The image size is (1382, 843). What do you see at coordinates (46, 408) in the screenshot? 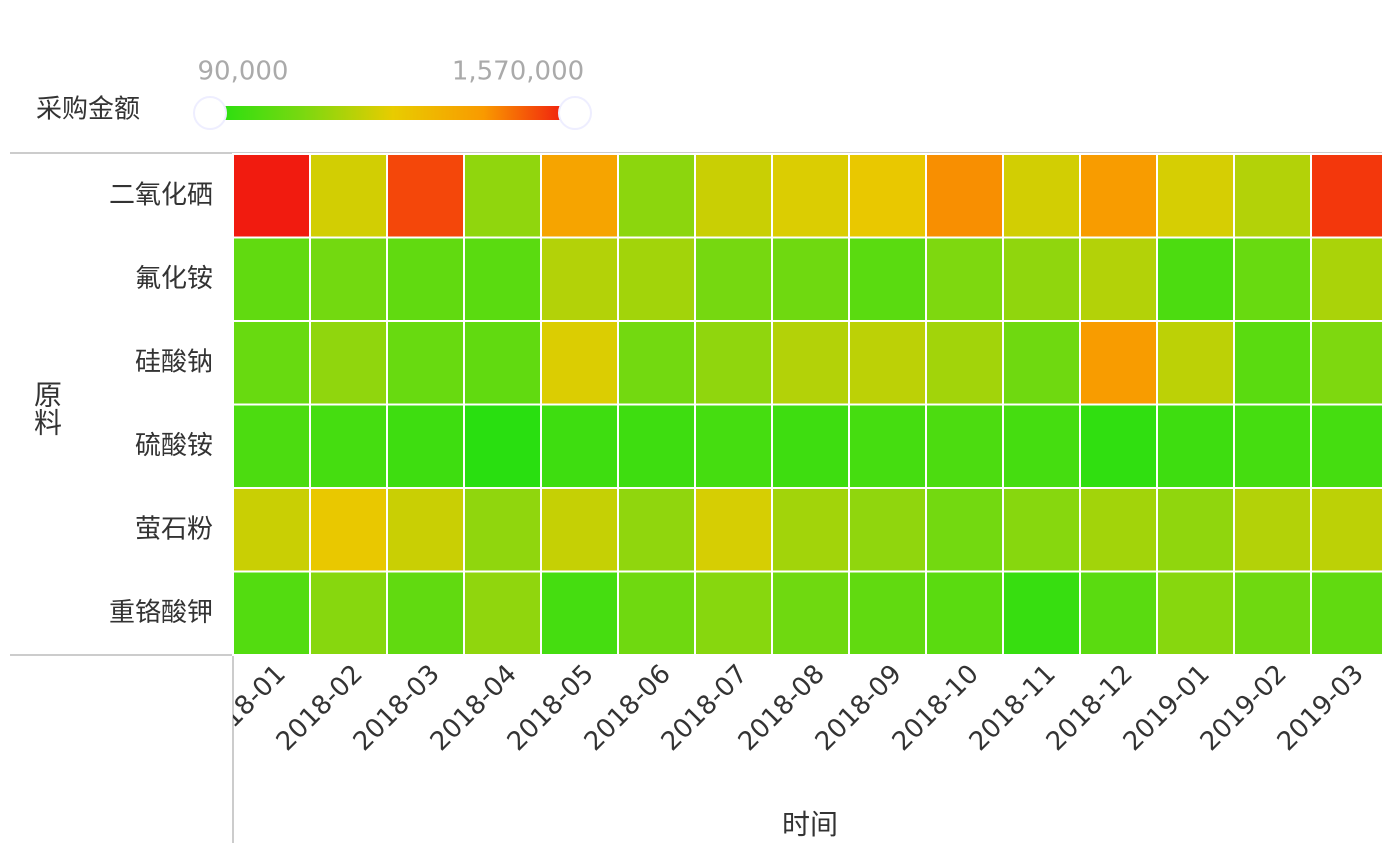
I see `y-axis-title: 原料` at bounding box center [46, 408].